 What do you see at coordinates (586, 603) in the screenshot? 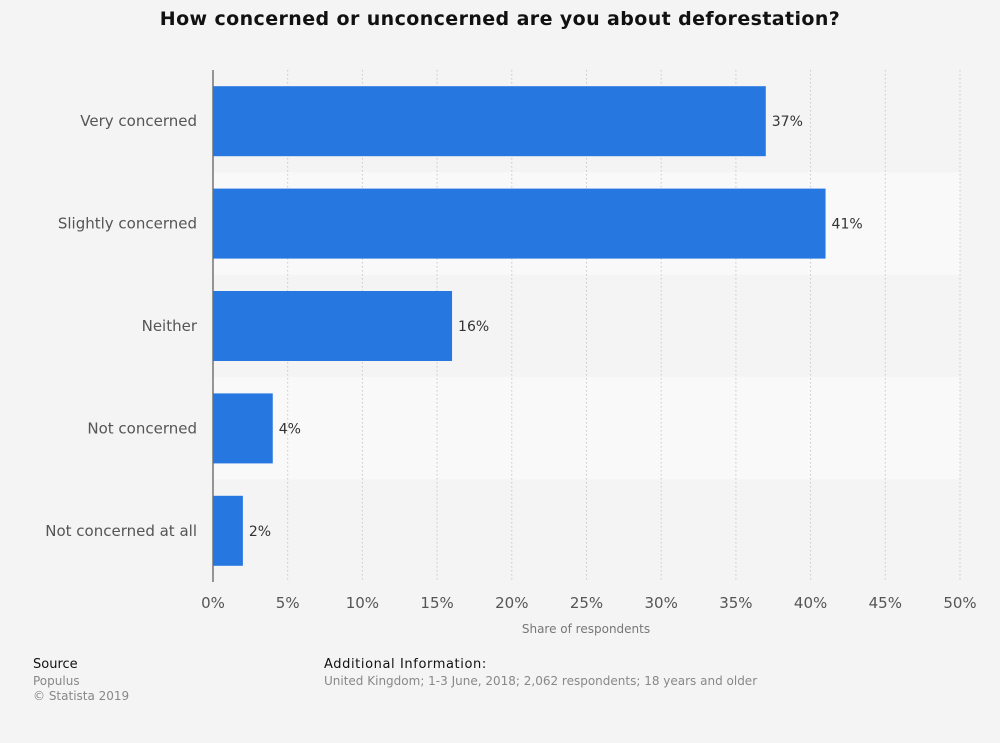
I see `x-tick-label: 25%` at bounding box center [586, 603].